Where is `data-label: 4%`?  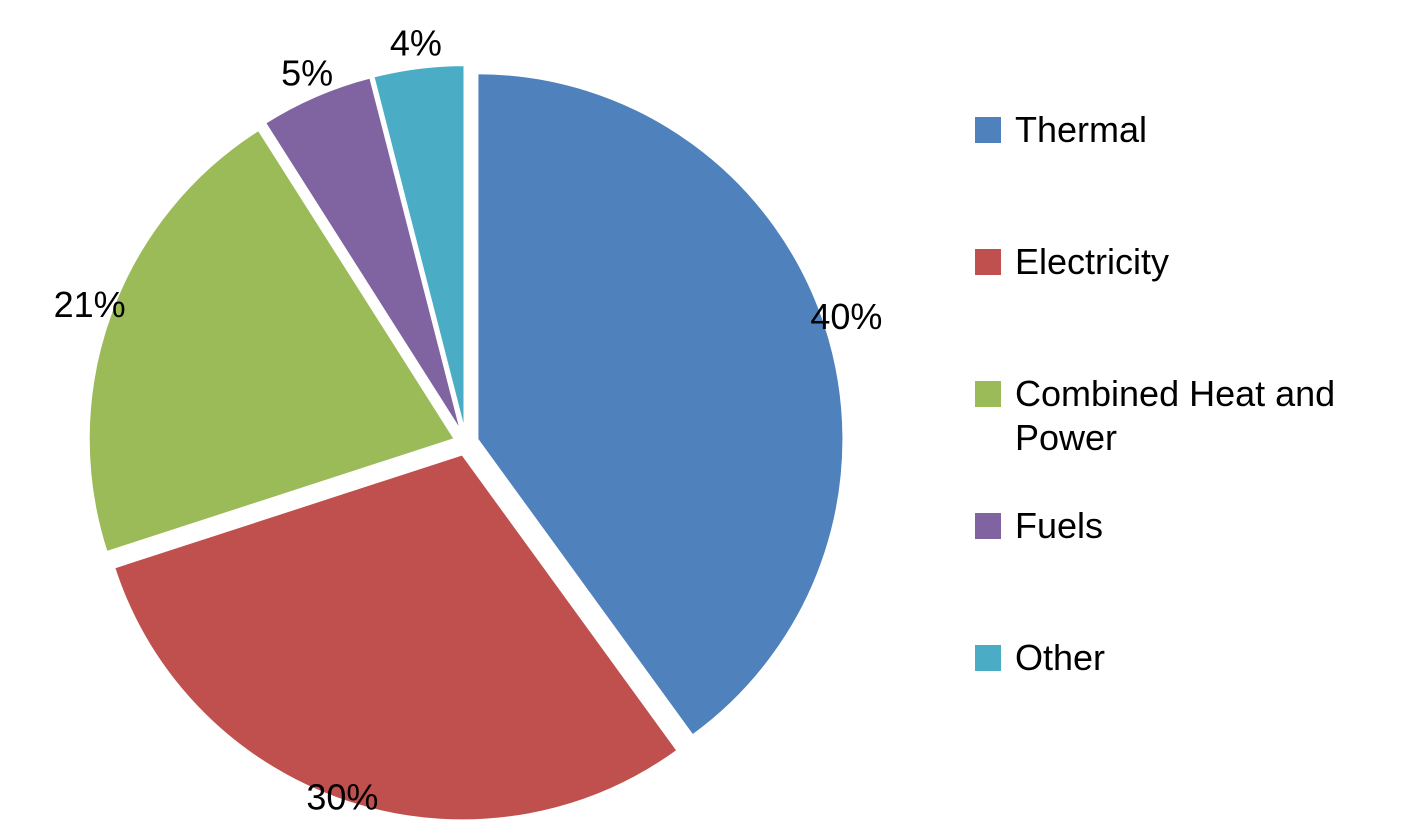 data-label: 4% is located at coordinates (416, 43).